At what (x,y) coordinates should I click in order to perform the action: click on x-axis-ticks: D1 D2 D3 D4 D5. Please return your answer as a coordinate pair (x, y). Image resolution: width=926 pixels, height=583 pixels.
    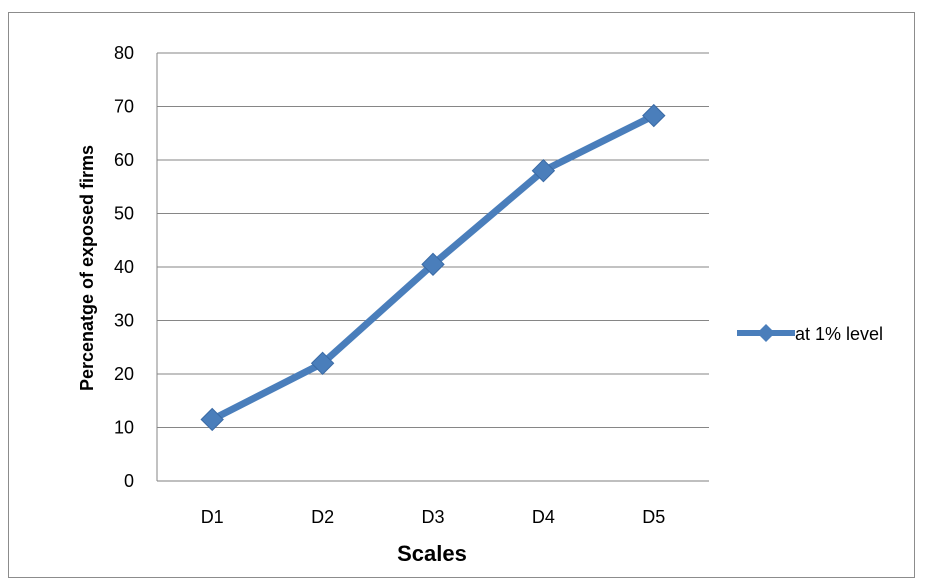
    Looking at the image, I should click on (433, 517).